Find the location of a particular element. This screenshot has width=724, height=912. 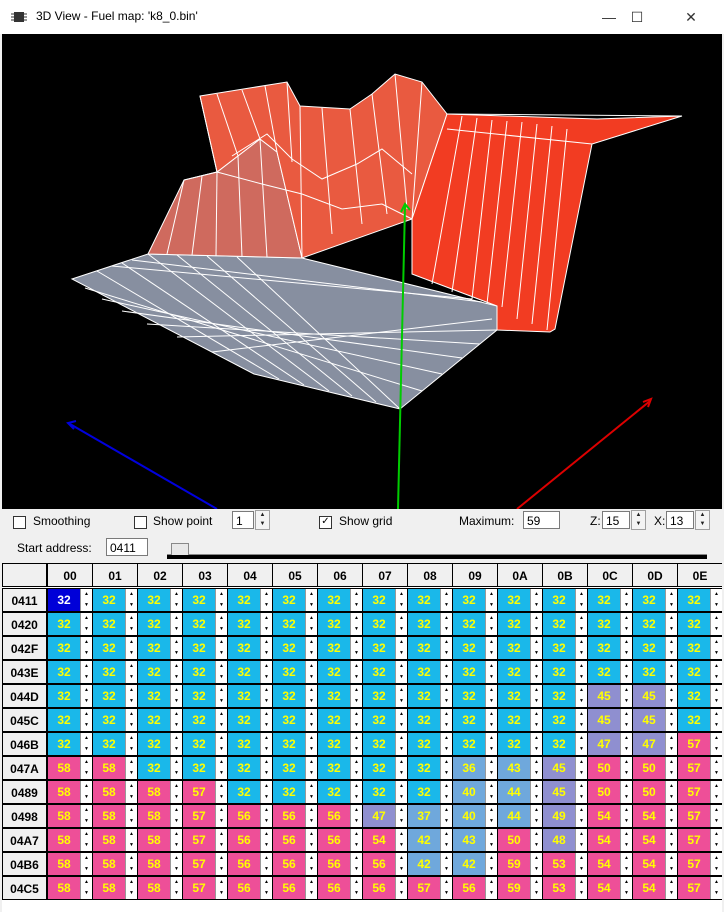

cell-value: 54 is located at coordinates (604, 888).